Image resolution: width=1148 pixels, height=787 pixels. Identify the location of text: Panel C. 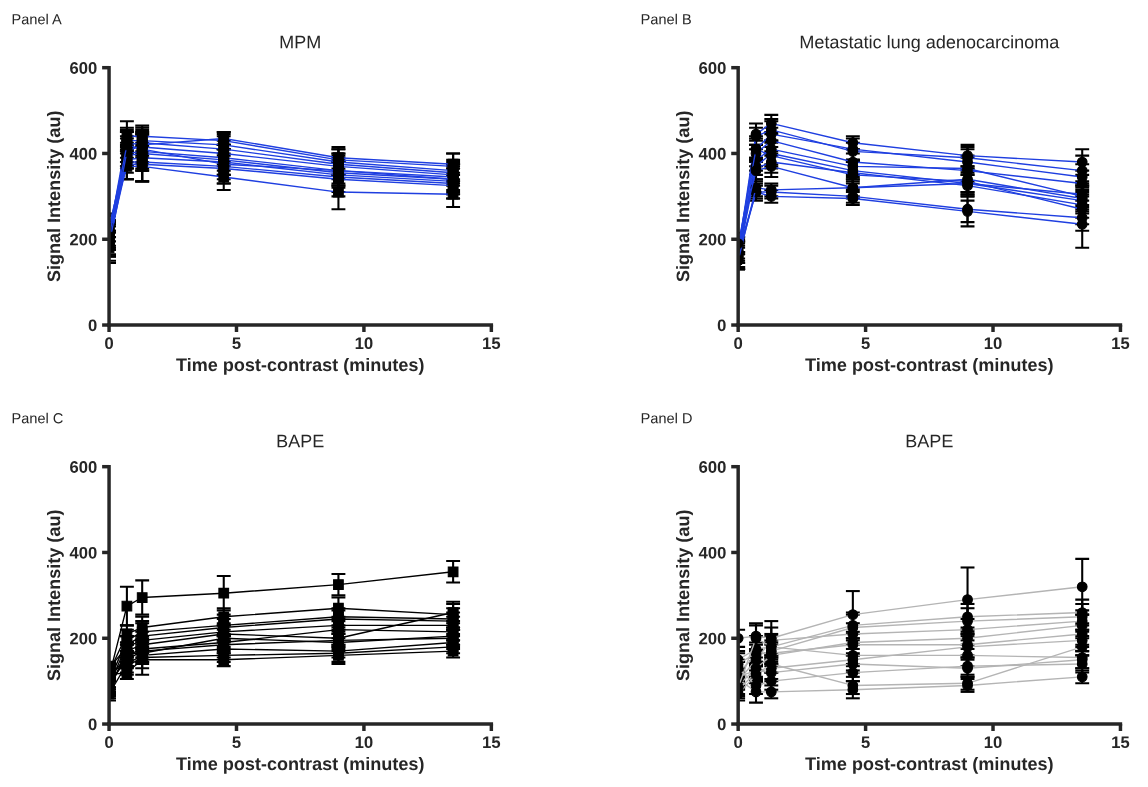
(37, 418).